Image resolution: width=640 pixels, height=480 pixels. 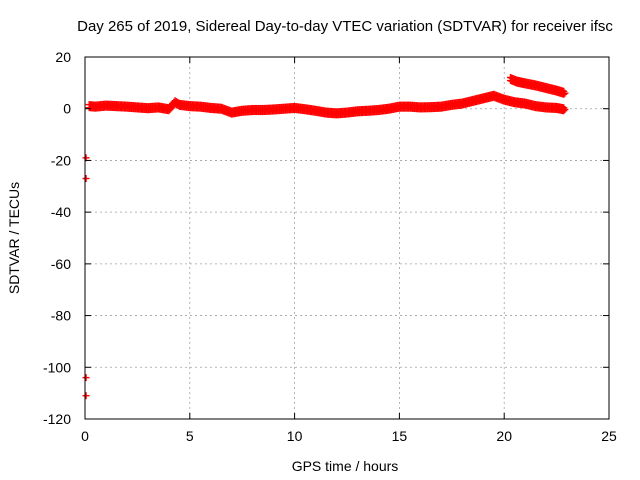 I want to click on y-tick-label: -100, so click(x=57, y=367).